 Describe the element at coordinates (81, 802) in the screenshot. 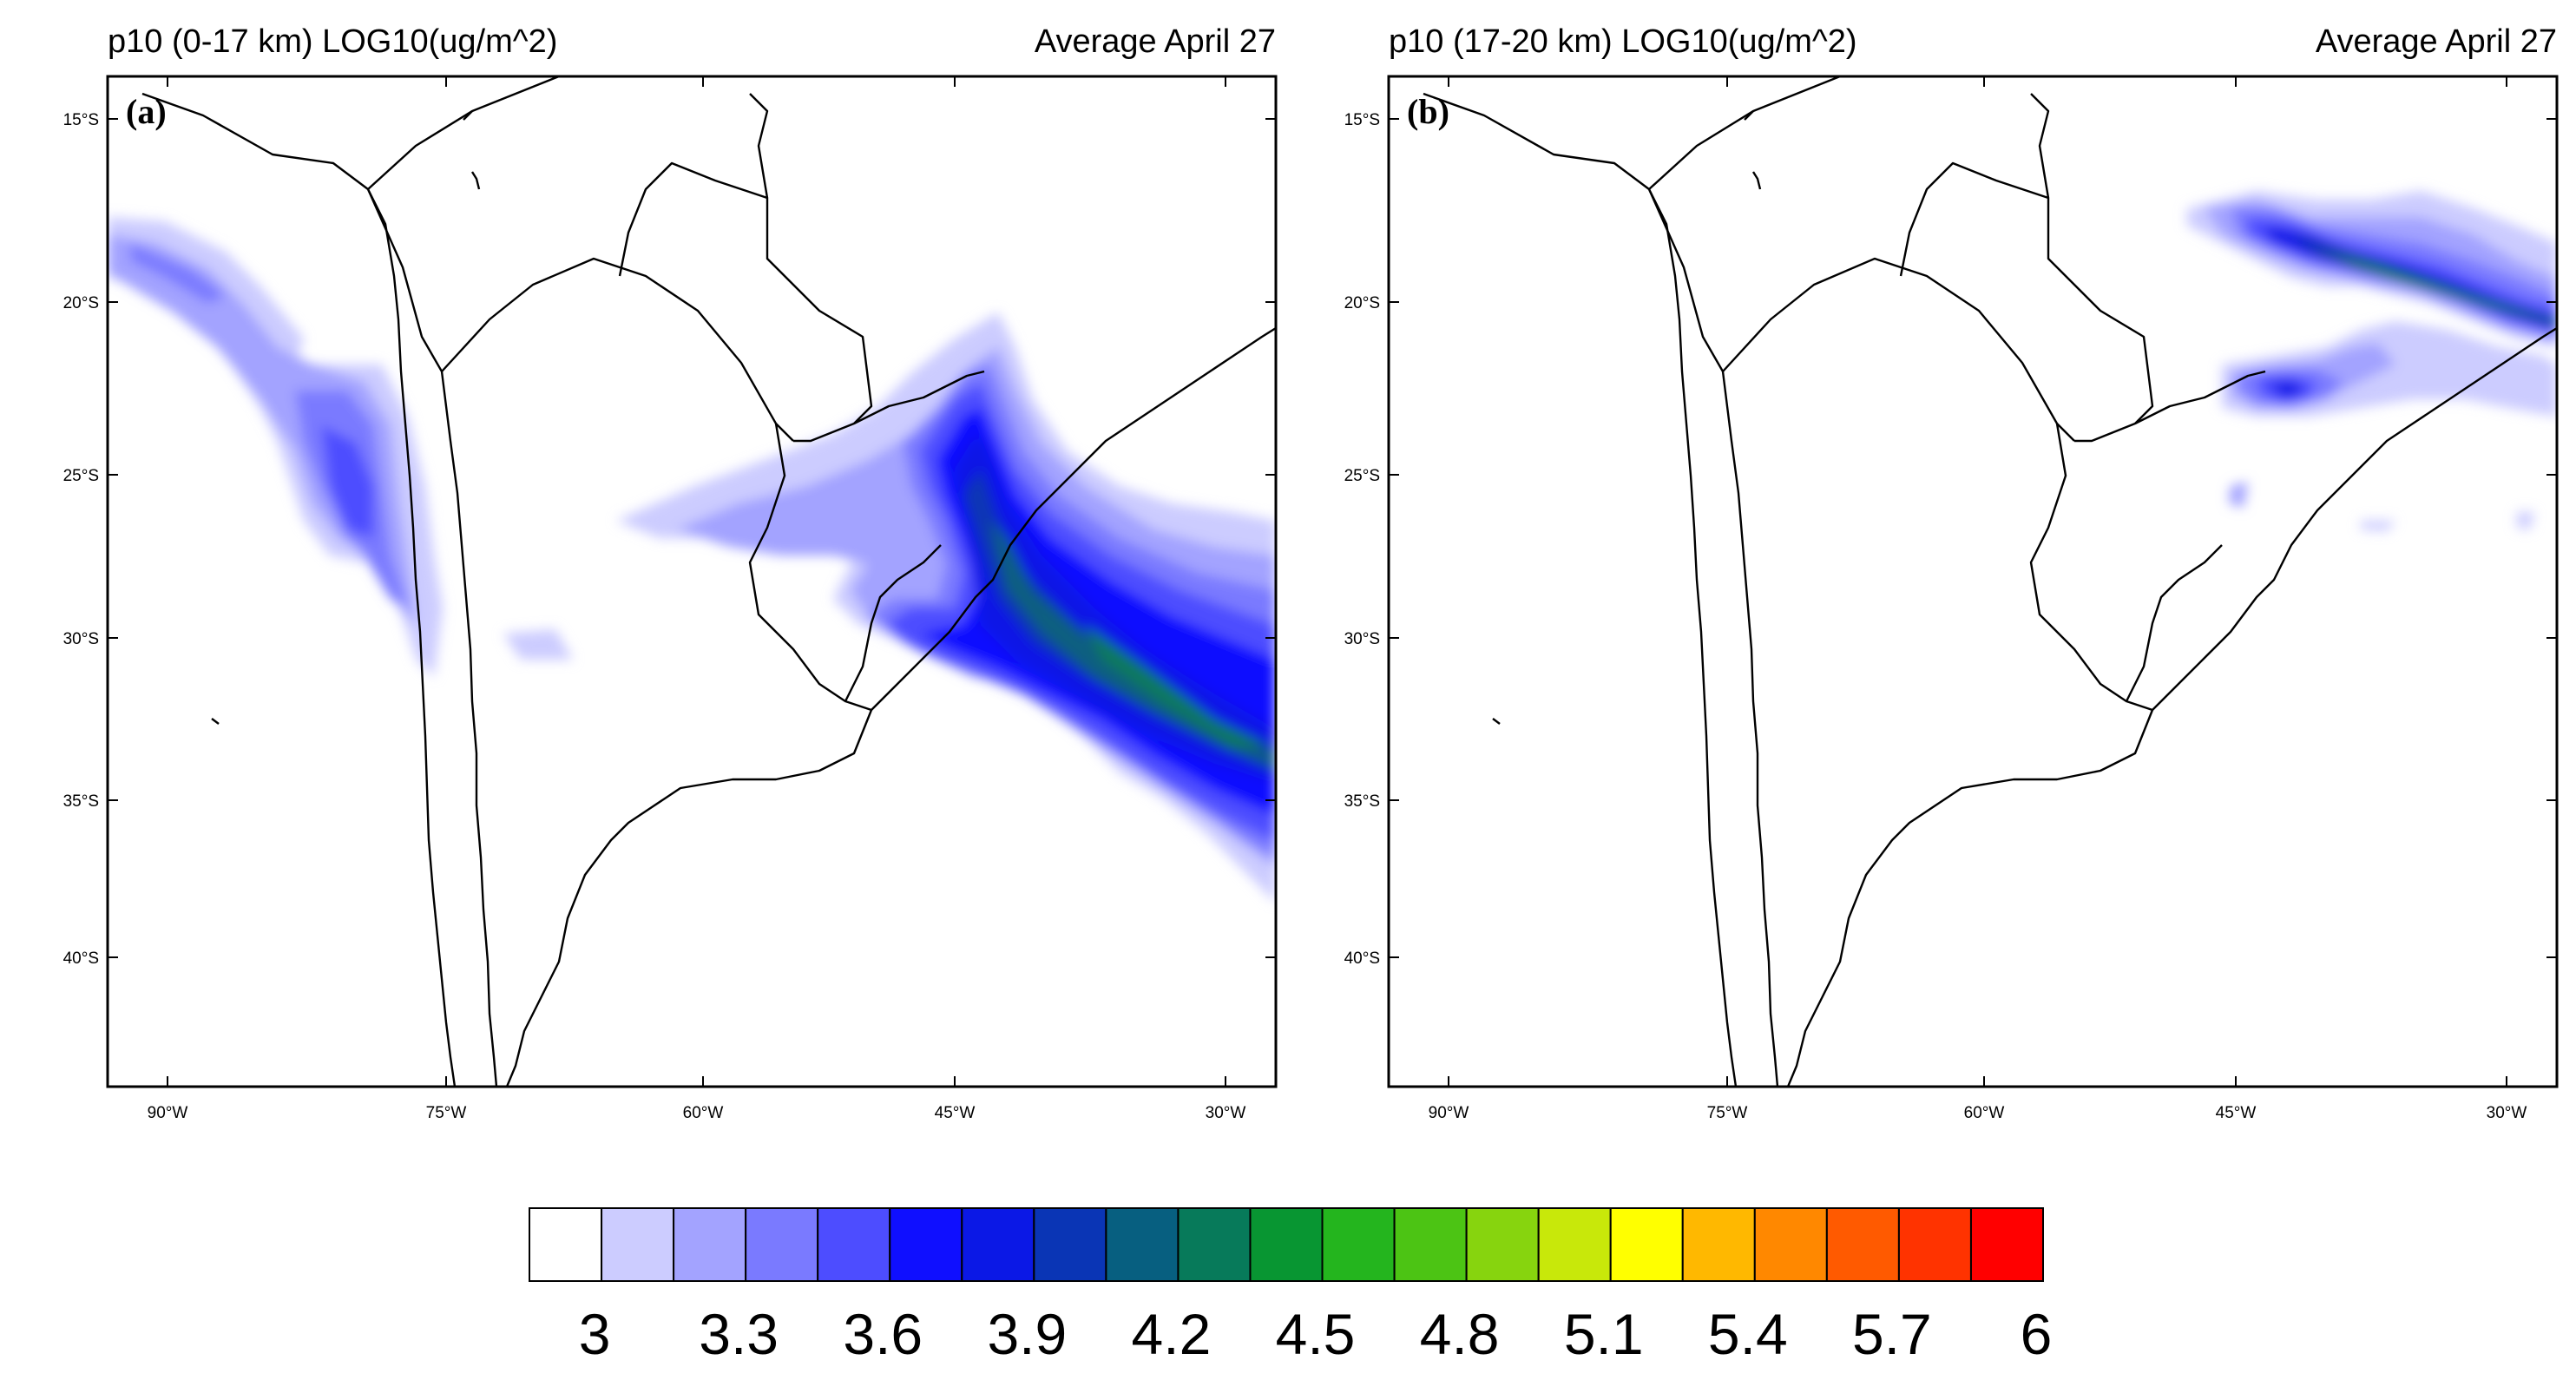

I see `panel-a-lat-label: 35°S` at that location.